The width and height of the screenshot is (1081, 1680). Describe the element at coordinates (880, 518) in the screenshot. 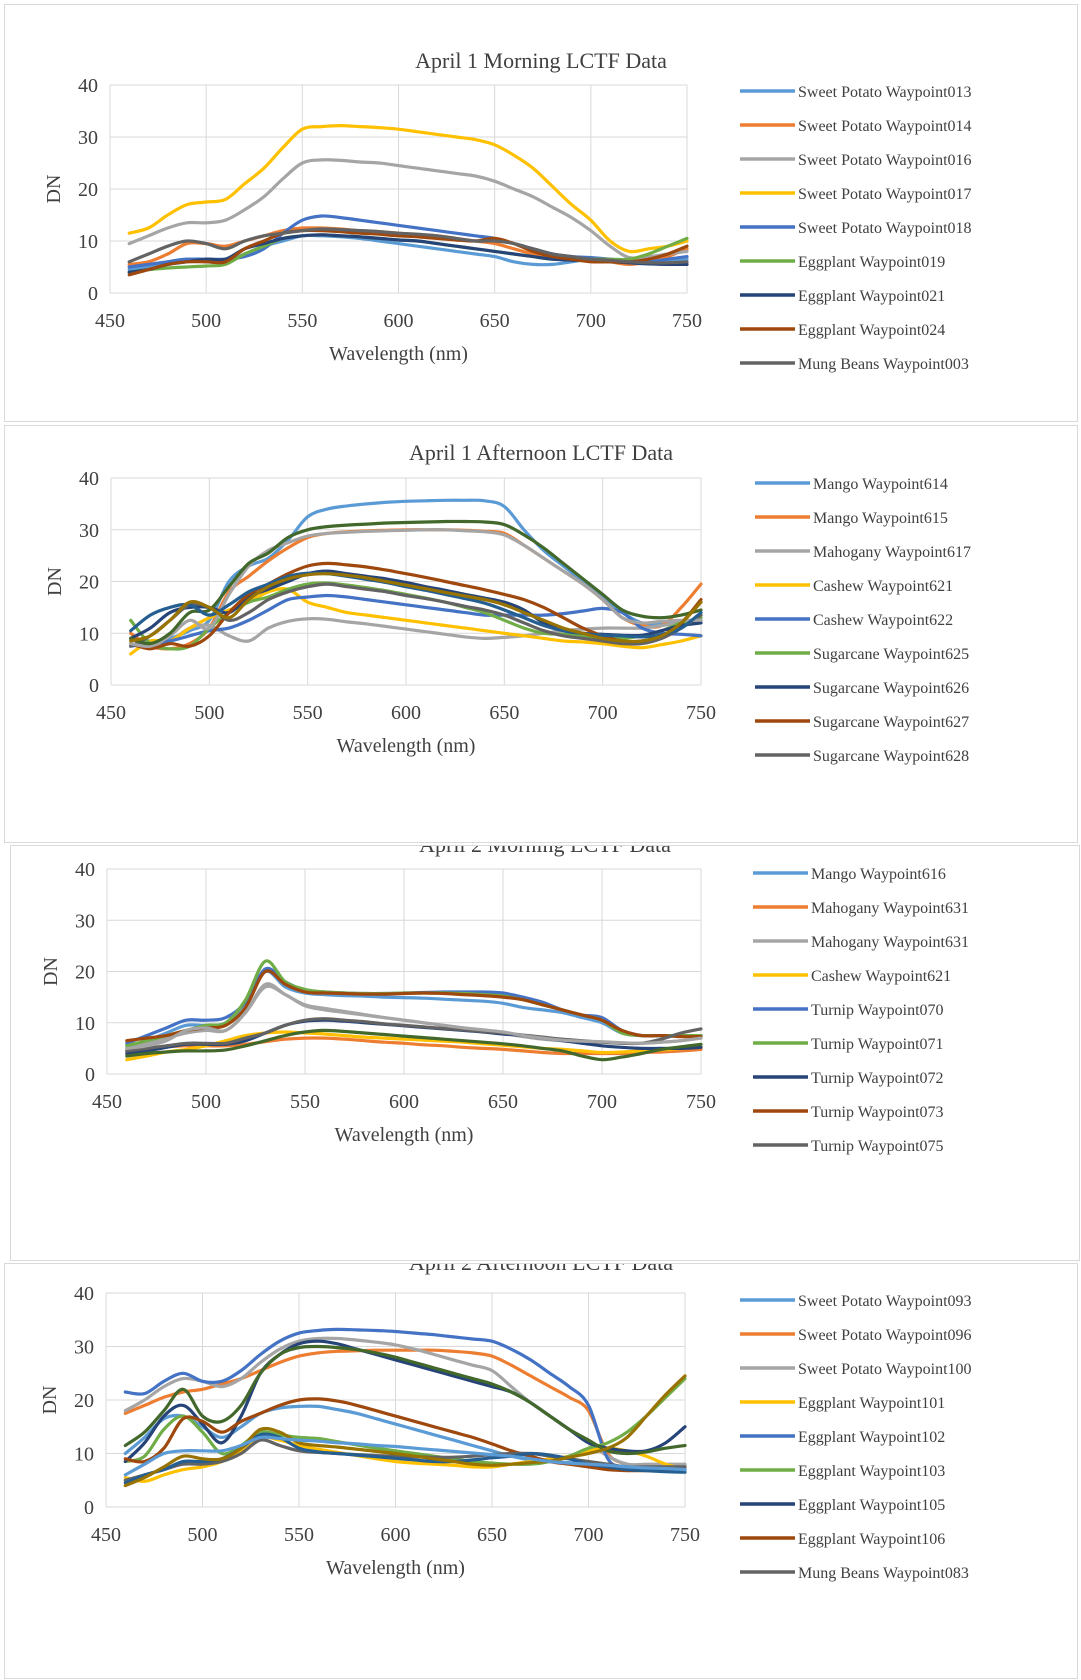

I see `legend-label: Mango Waypoint615` at that location.